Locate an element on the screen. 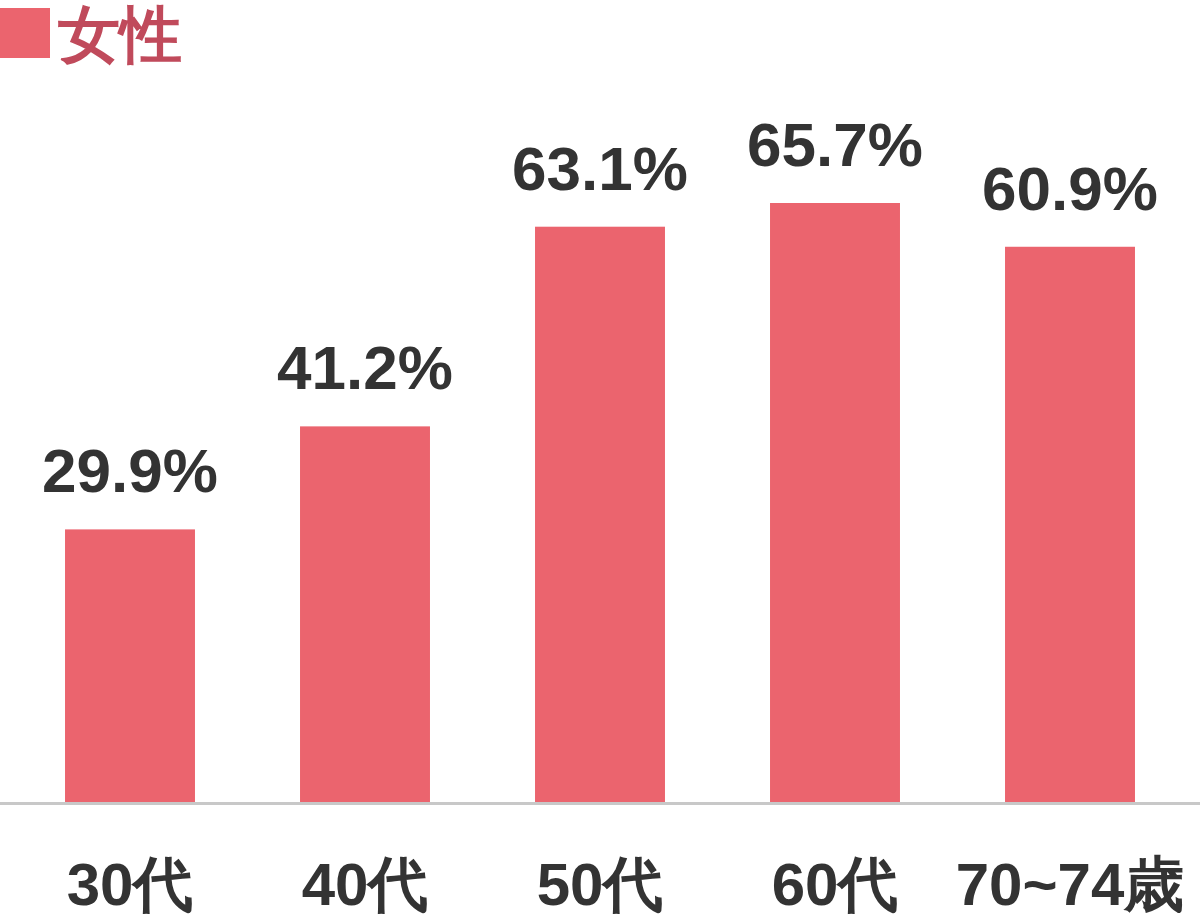 Image resolution: width=1200 pixels, height=920 pixels. data-label: 29.9% is located at coordinates (130, 471).